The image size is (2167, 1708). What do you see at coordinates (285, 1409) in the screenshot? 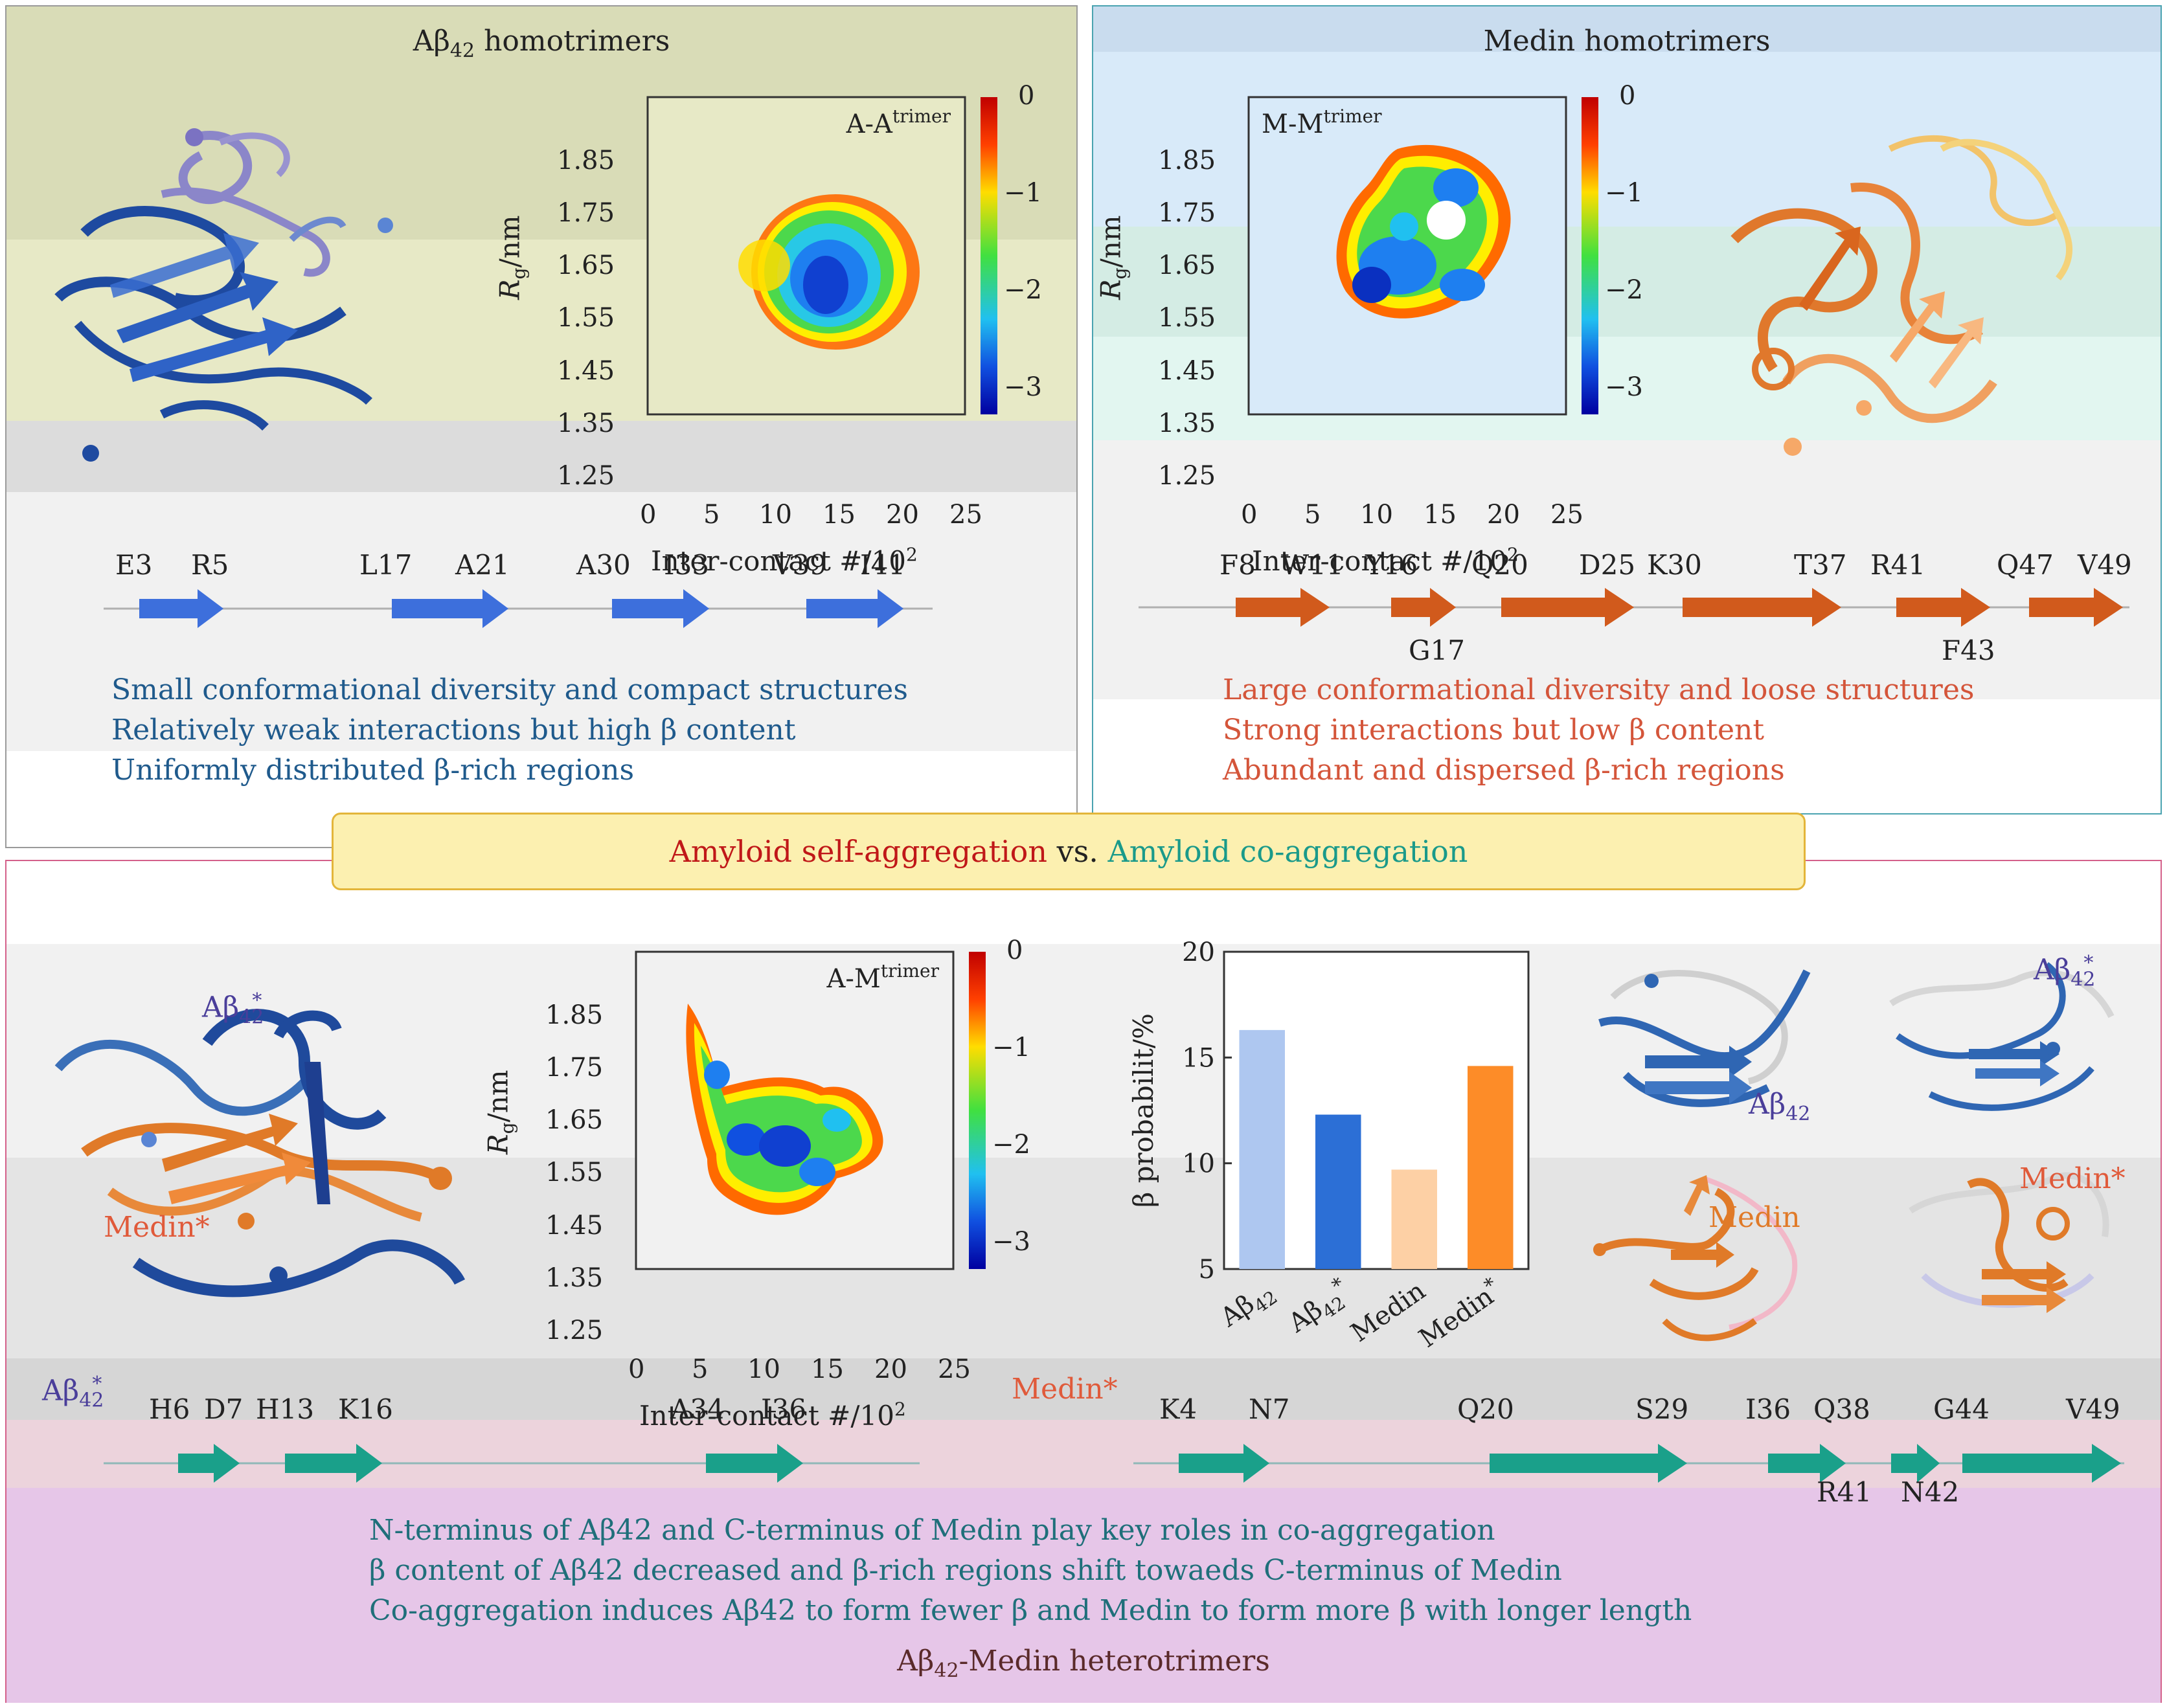
I see `res-H13: H13` at bounding box center [285, 1409].